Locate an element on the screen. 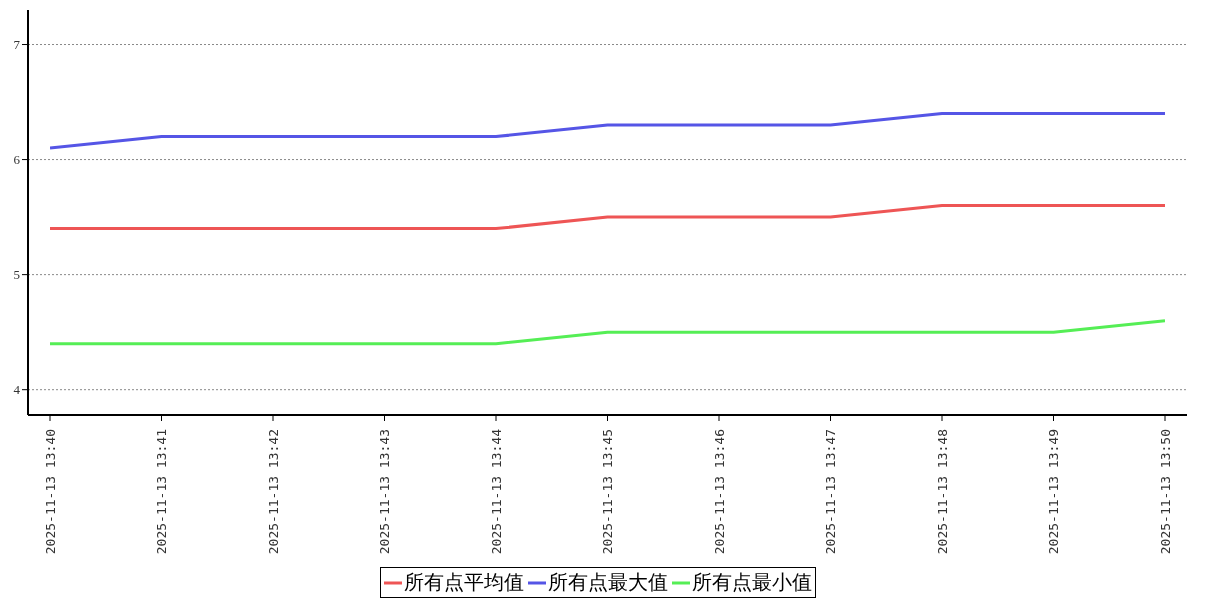 The image size is (1207, 600). y-tick-label: 6 is located at coordinates (17, 160).